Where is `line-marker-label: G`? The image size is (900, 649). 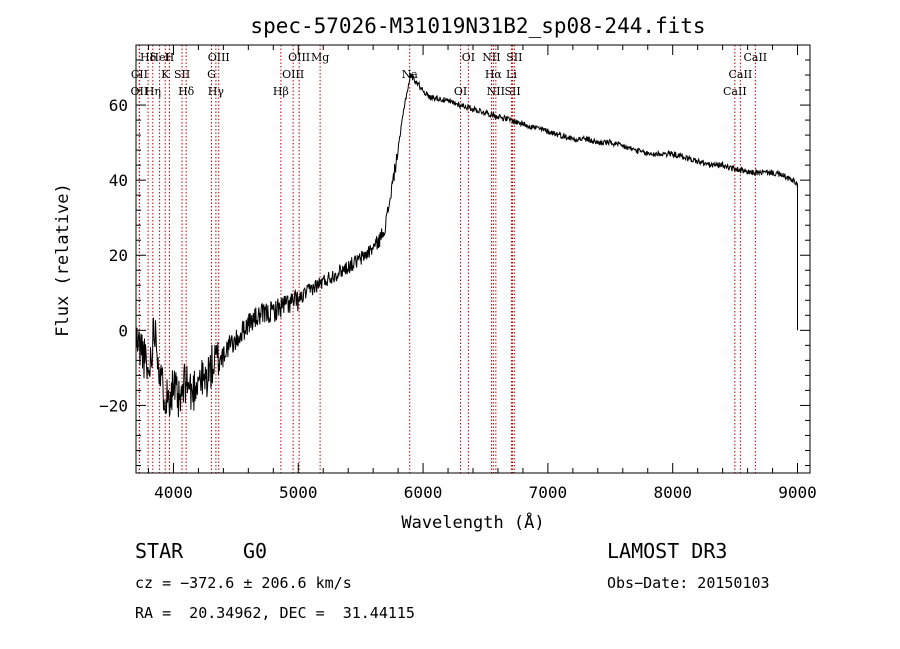
line-marker-label: G is located at coordinates (211, 74).